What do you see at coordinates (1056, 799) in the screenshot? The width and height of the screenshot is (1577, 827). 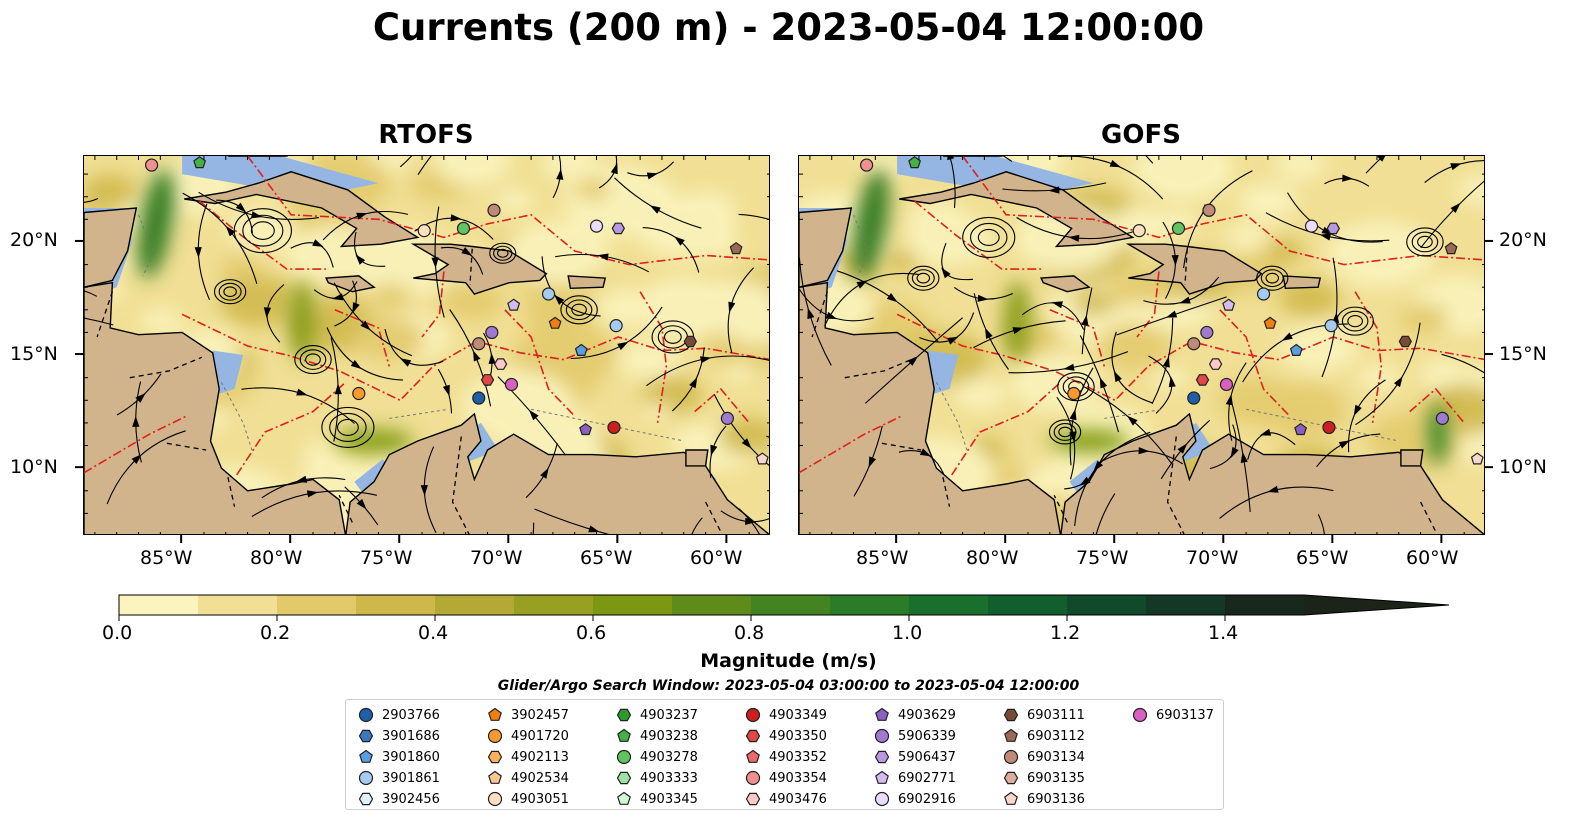 I see `legend-label: 6903136` at bounding box center [1056, 799].